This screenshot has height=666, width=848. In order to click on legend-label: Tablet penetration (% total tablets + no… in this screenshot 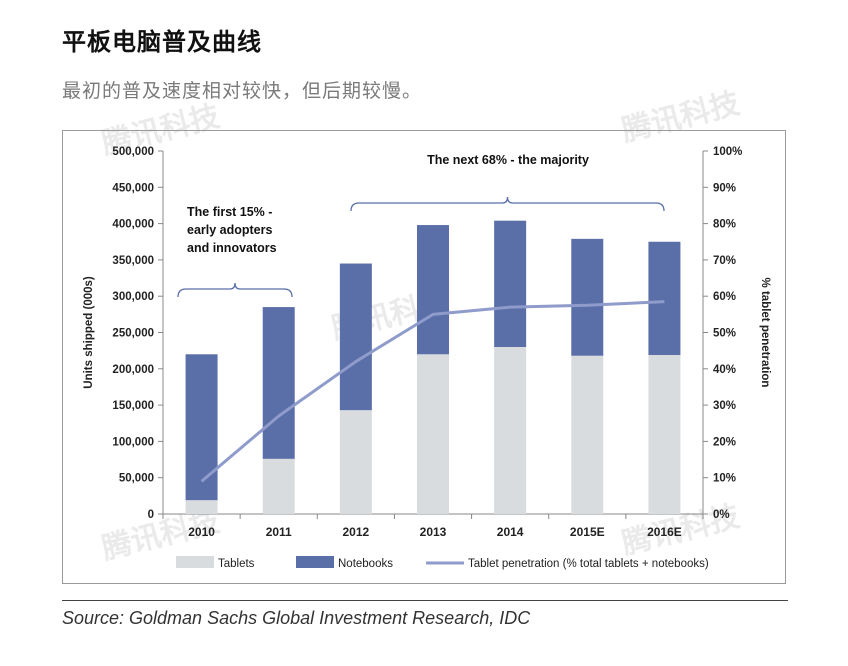, I will do `click(588, 564)`.